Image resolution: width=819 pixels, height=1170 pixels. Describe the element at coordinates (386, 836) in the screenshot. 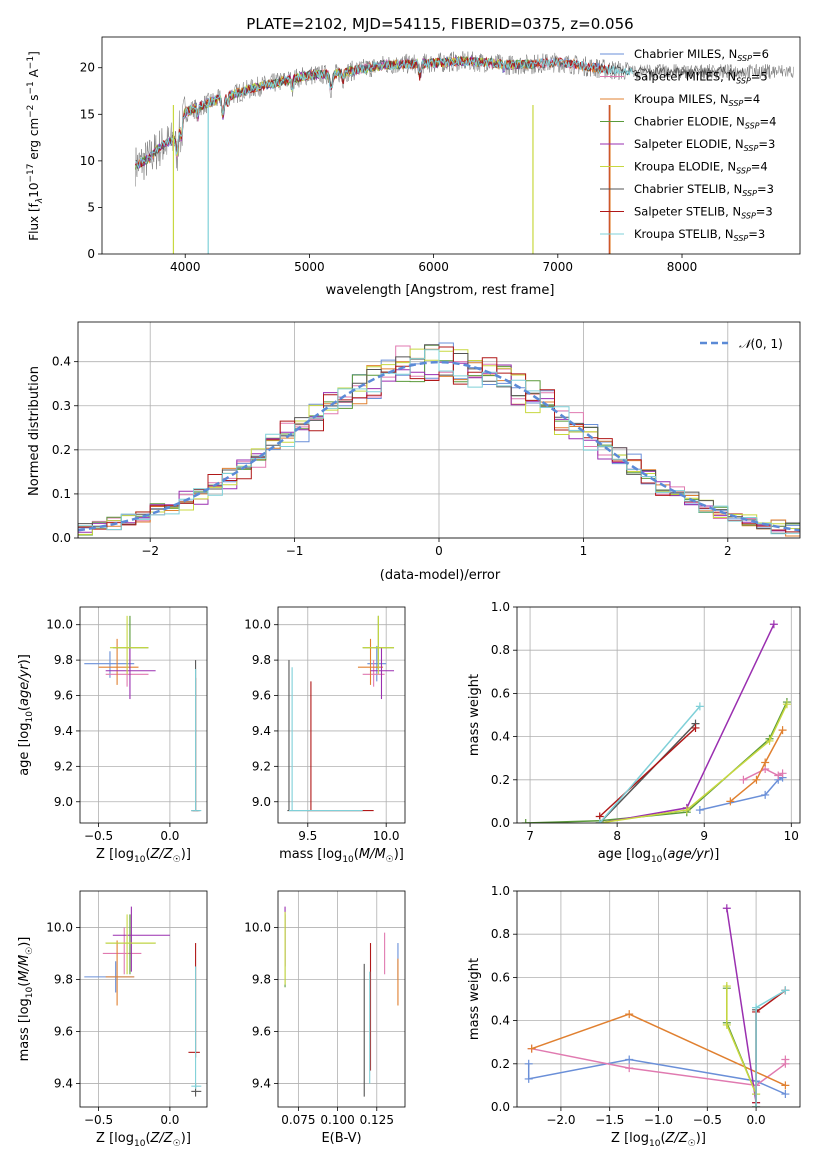

I see `x-tick-label: 10.0` at that location.